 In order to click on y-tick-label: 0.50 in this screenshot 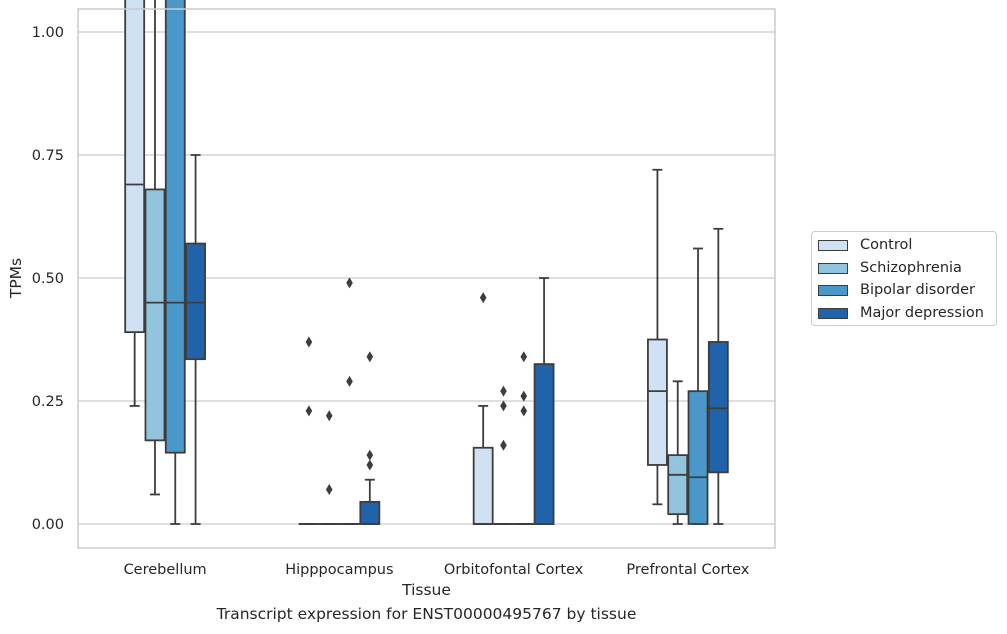, I will do `click(48, 279)`.